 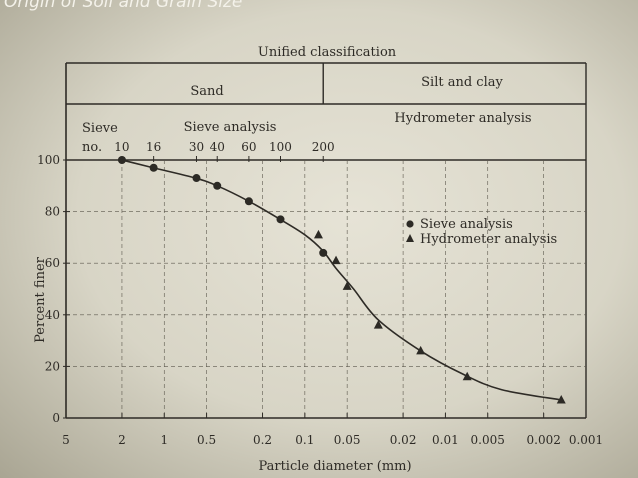 What do you see at coordinates (304, 440) in the screenshot?
I see `x-tick-label: 0.1` at bounding box center [304, 440].